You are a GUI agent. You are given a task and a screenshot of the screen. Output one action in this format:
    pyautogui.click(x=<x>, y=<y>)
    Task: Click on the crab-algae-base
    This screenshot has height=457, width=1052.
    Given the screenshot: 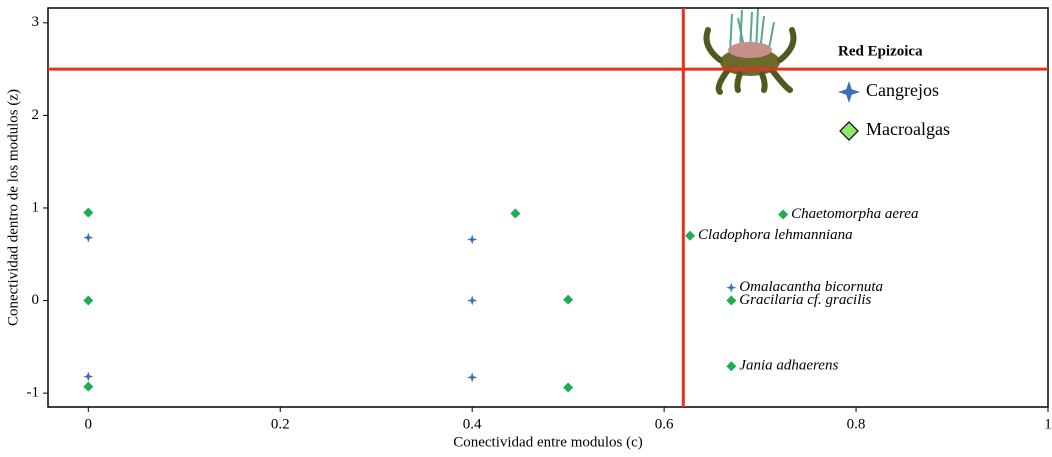 What is the action you would take?
    pyautogui.click(x=750, y=50)
    